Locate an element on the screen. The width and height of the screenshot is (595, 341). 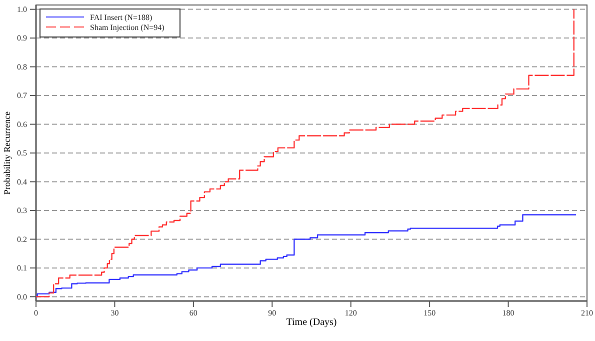
y-tick-label: 0.0 is located at coordinates (22, 297).